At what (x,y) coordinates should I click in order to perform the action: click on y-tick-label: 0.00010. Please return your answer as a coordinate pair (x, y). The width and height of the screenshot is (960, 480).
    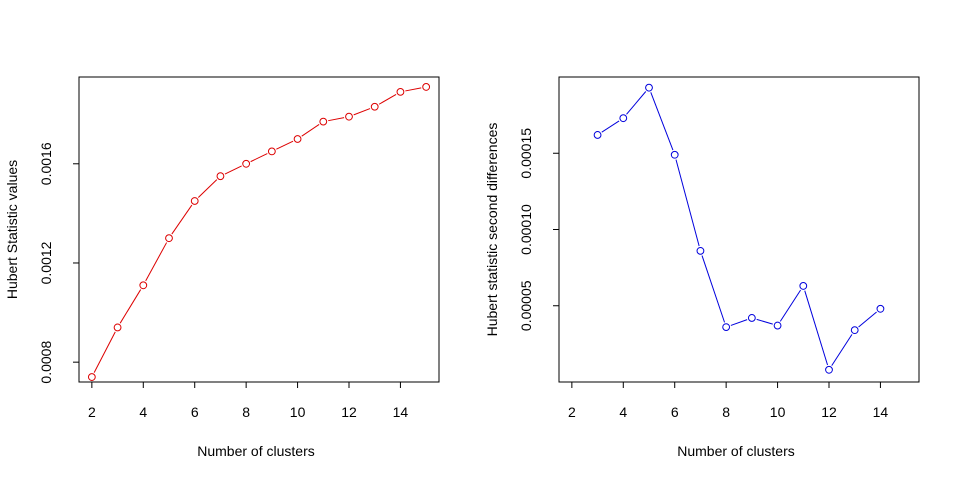
    Looking at the image, I should click on (526, 229).